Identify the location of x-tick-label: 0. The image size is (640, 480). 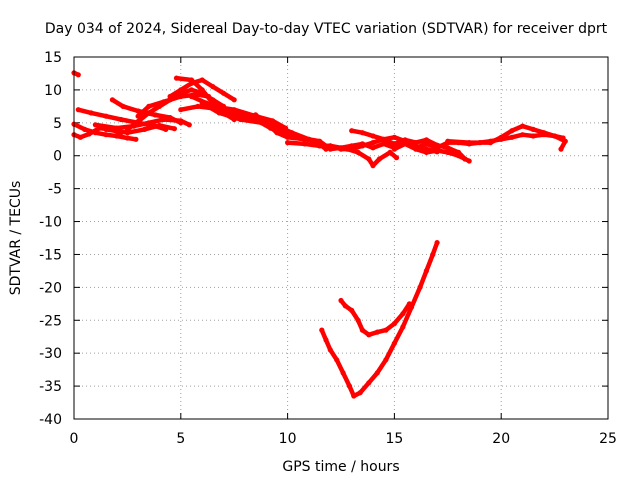
(74, 439).